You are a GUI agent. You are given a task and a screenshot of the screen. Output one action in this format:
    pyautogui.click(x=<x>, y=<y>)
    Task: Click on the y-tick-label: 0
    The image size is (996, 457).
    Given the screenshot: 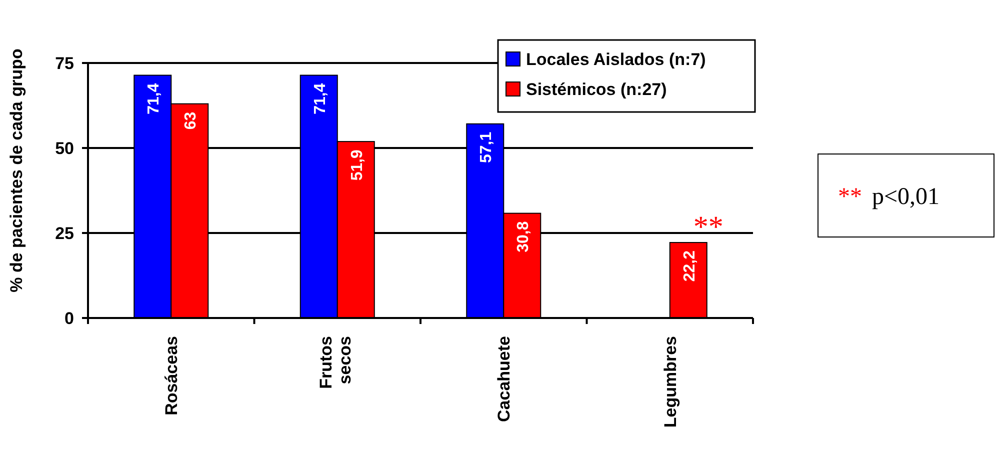 What is the action you would take?
    pyautogui.click(x=69, y=318)
    